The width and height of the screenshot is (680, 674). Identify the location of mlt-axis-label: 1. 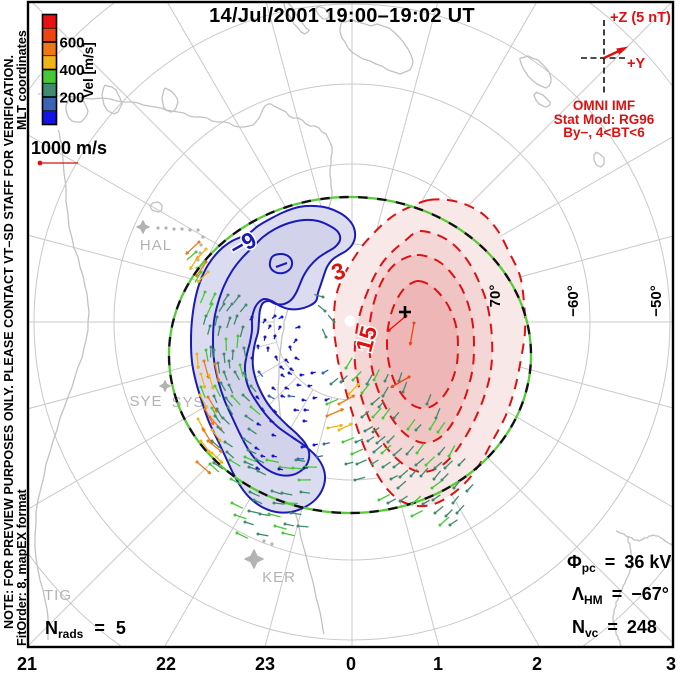
(438, 664).